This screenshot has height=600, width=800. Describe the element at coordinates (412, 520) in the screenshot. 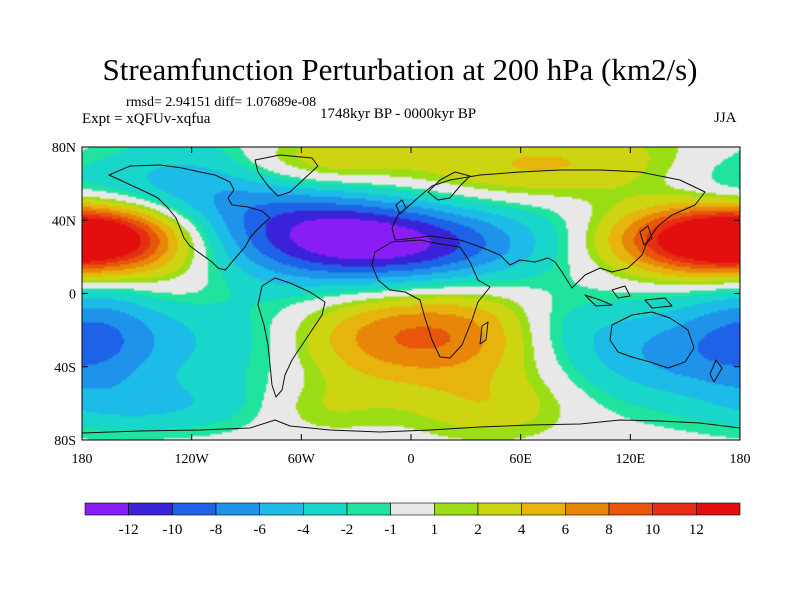

I see `colorbar: -12 -10 -8 -6 -4 -2 -1 1 2 4 6 8 10 12` at that location.